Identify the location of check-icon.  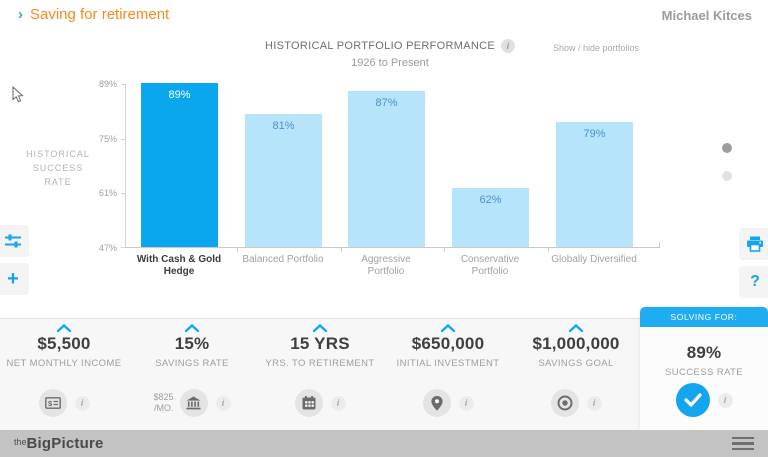
(692, 400).